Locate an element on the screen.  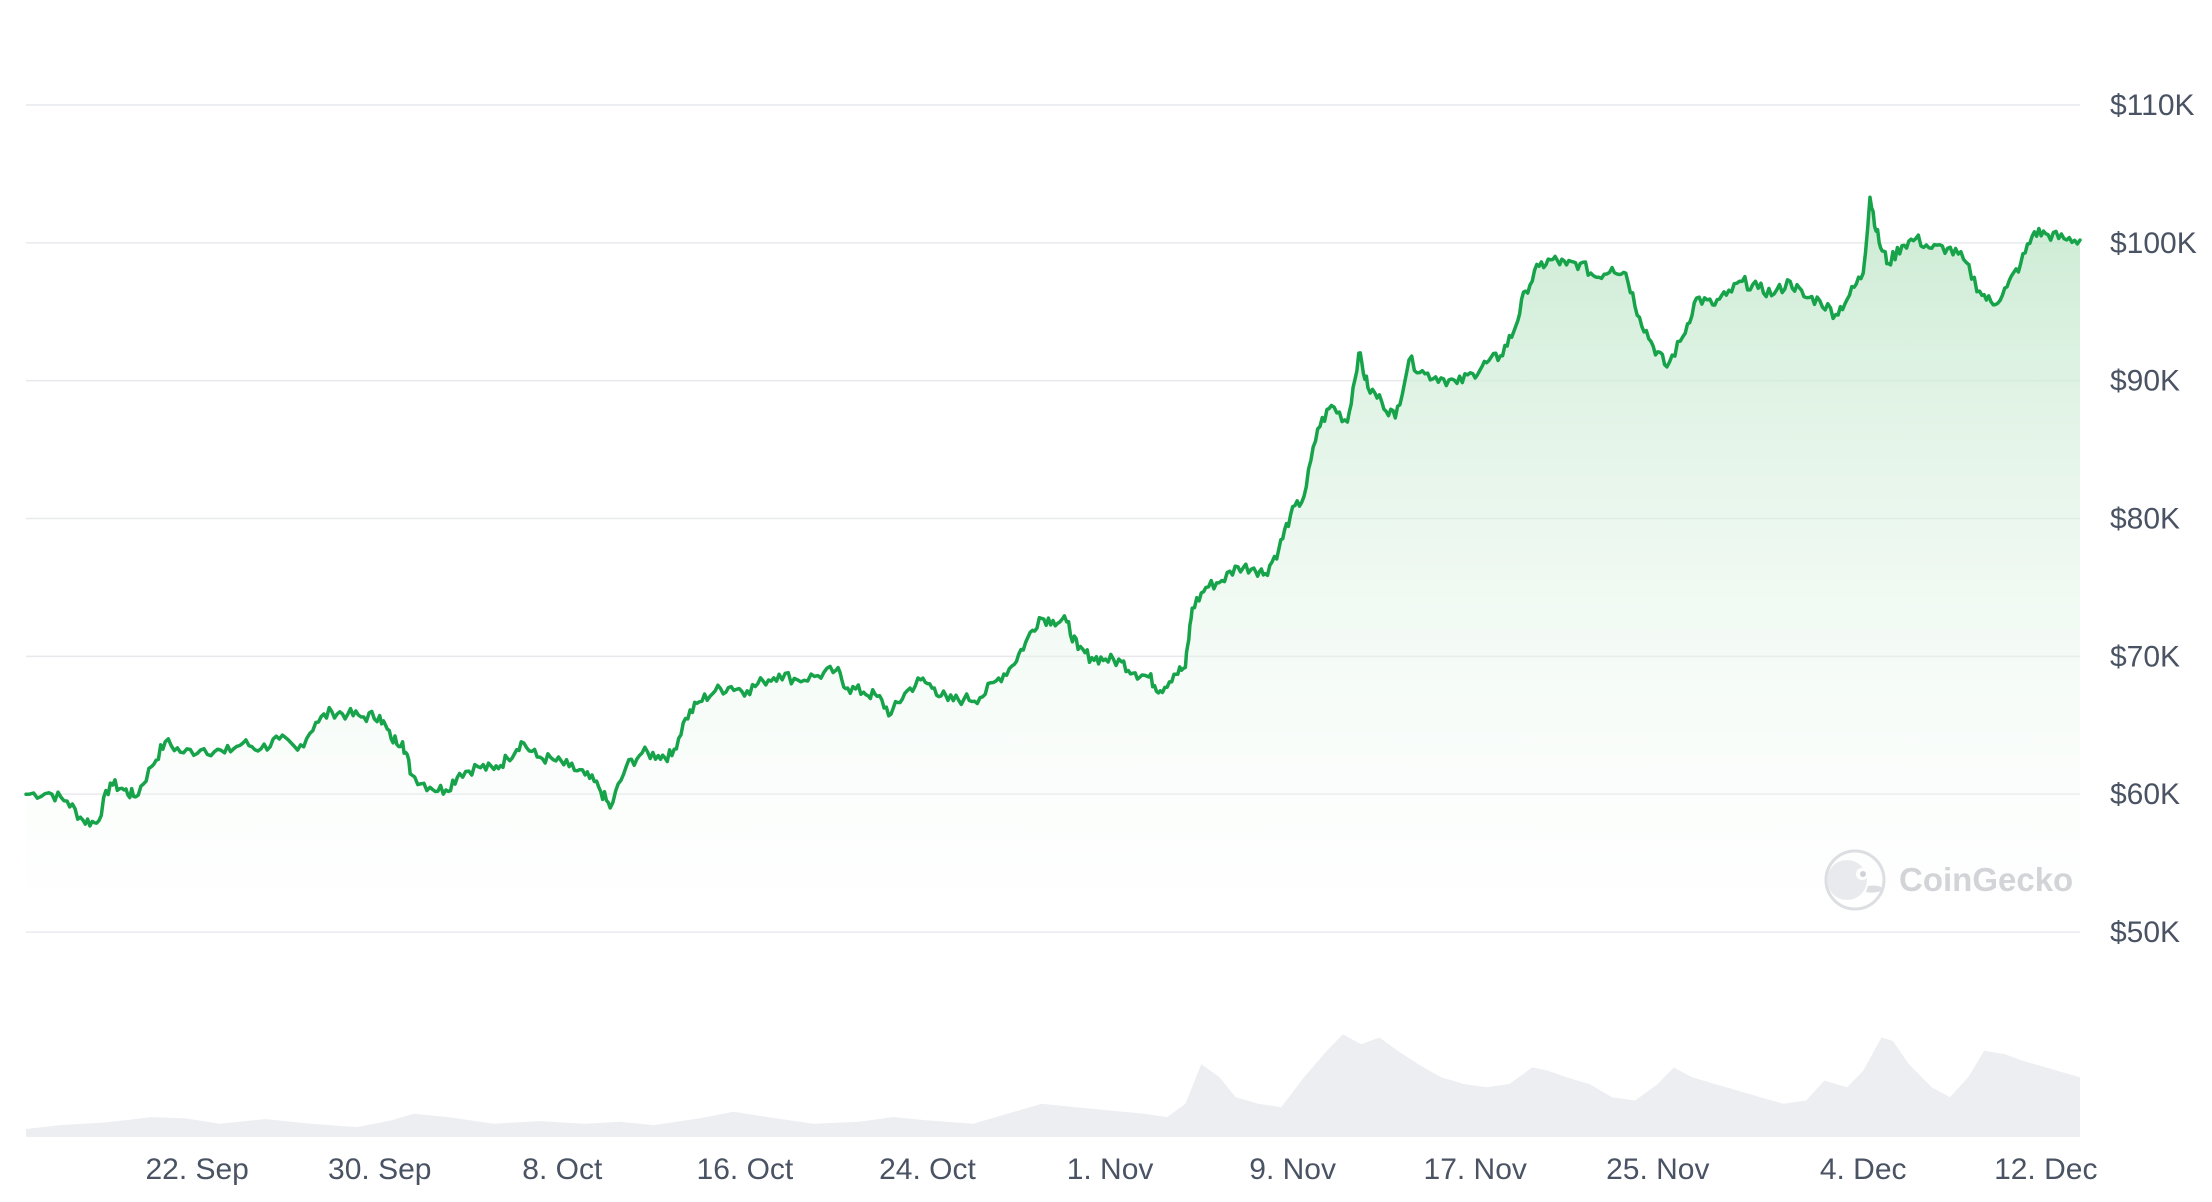
x-tick-label: 22. Sep is located at coordinates (196, 1169).